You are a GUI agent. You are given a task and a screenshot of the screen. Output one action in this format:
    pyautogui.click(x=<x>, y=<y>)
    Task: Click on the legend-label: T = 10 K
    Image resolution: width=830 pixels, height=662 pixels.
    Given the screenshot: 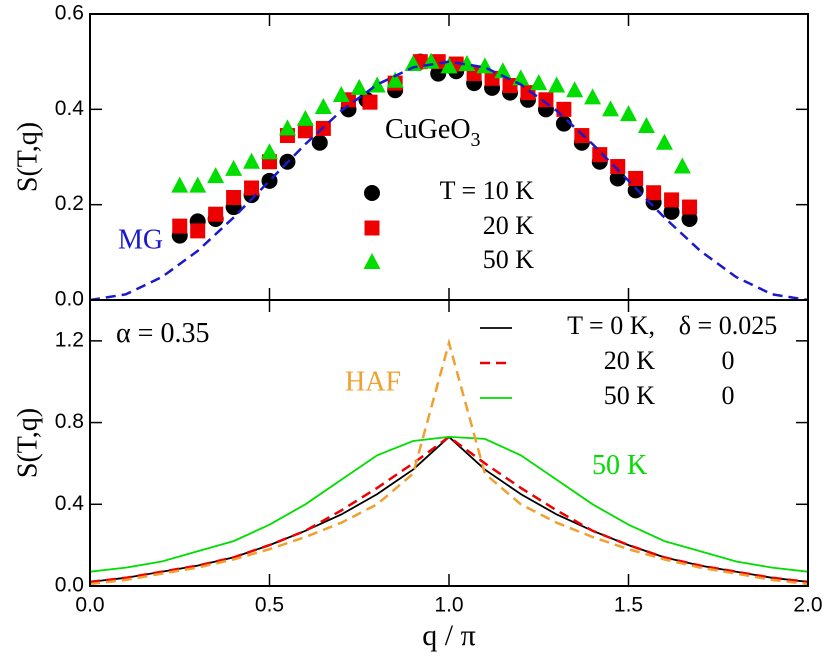 What is the action you would take?
    pyautogui.click(x=487, y=190)
    